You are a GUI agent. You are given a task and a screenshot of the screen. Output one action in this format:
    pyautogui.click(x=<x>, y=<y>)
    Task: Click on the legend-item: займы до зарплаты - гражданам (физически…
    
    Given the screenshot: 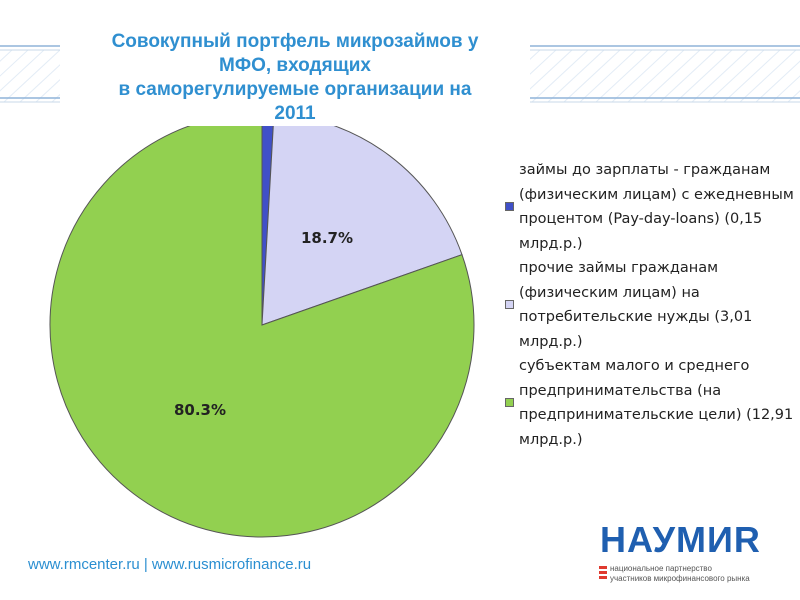 What is the action you would take?
    pyautogui.click(x=650, y=207)
    